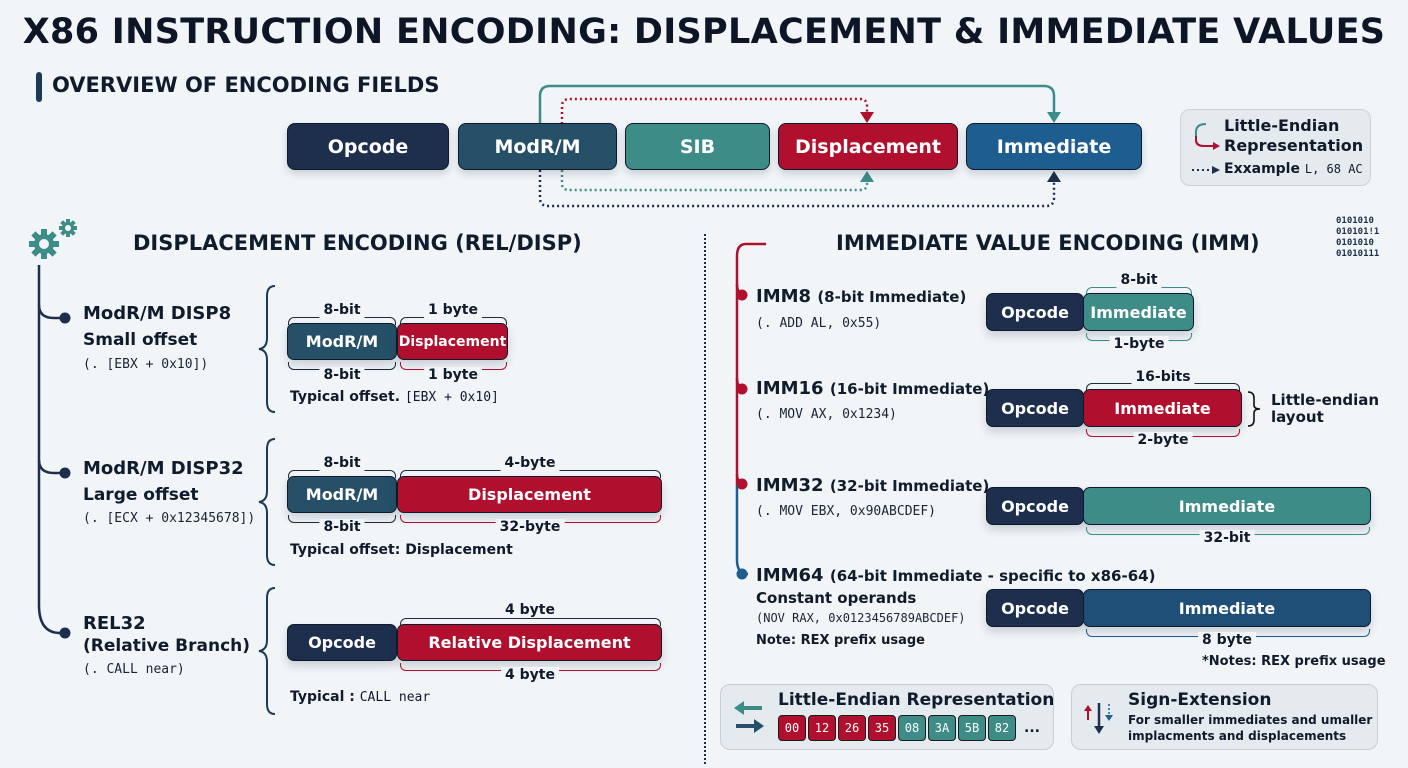 This screenshot has height=768, width=1408. Describe the element at coordinates (1163, 440) in the screenshot. I see `imm16-bot-label: 2-byte` at that location.